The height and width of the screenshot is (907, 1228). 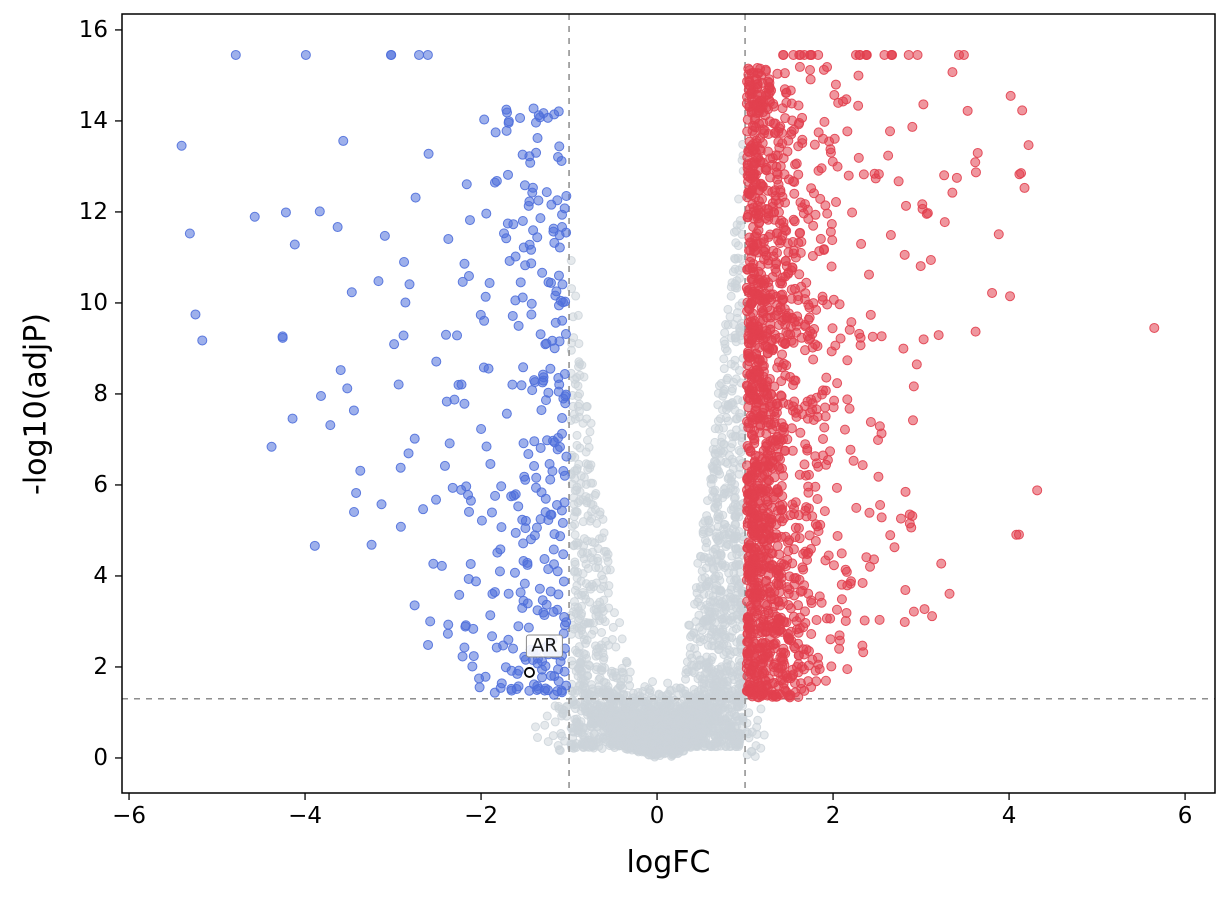 I want to click on x-tick-label: −2, so click(x=481, y=816).